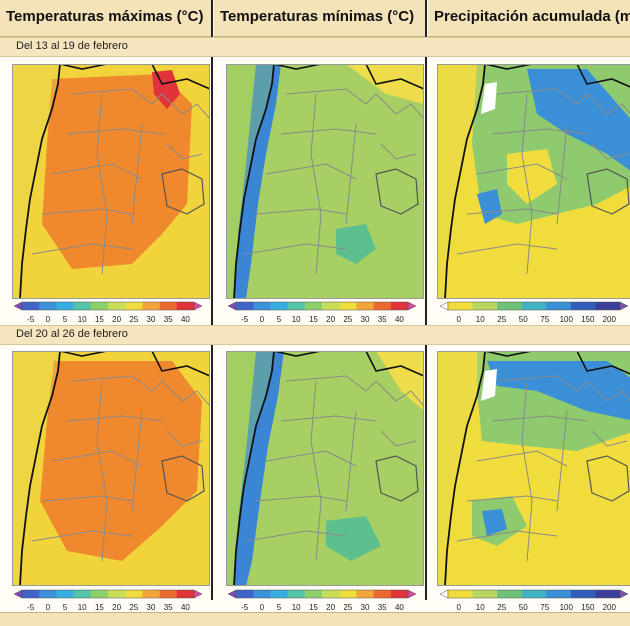 This screenshot has width=630, height=626. Describe the element at coordinates (324, 315) in the screenshot. I see `colorbar-tmin-week1: -5 0 5 10 15 20 25 30 35 40` at that location.